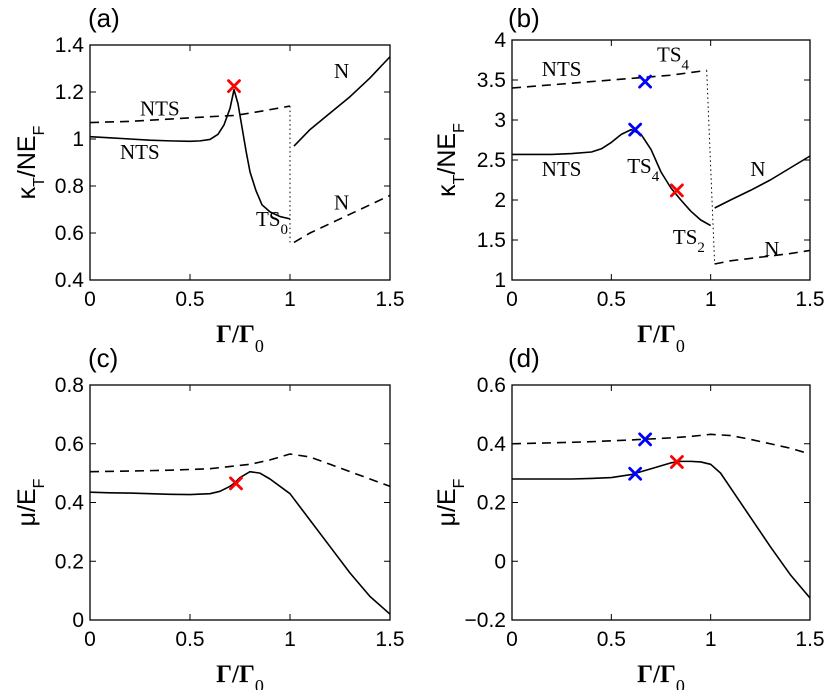  What do you see at coordinates (524, 18) in the screenshot?
I see `panel-label: (b)` at bounding box center [524, 18].